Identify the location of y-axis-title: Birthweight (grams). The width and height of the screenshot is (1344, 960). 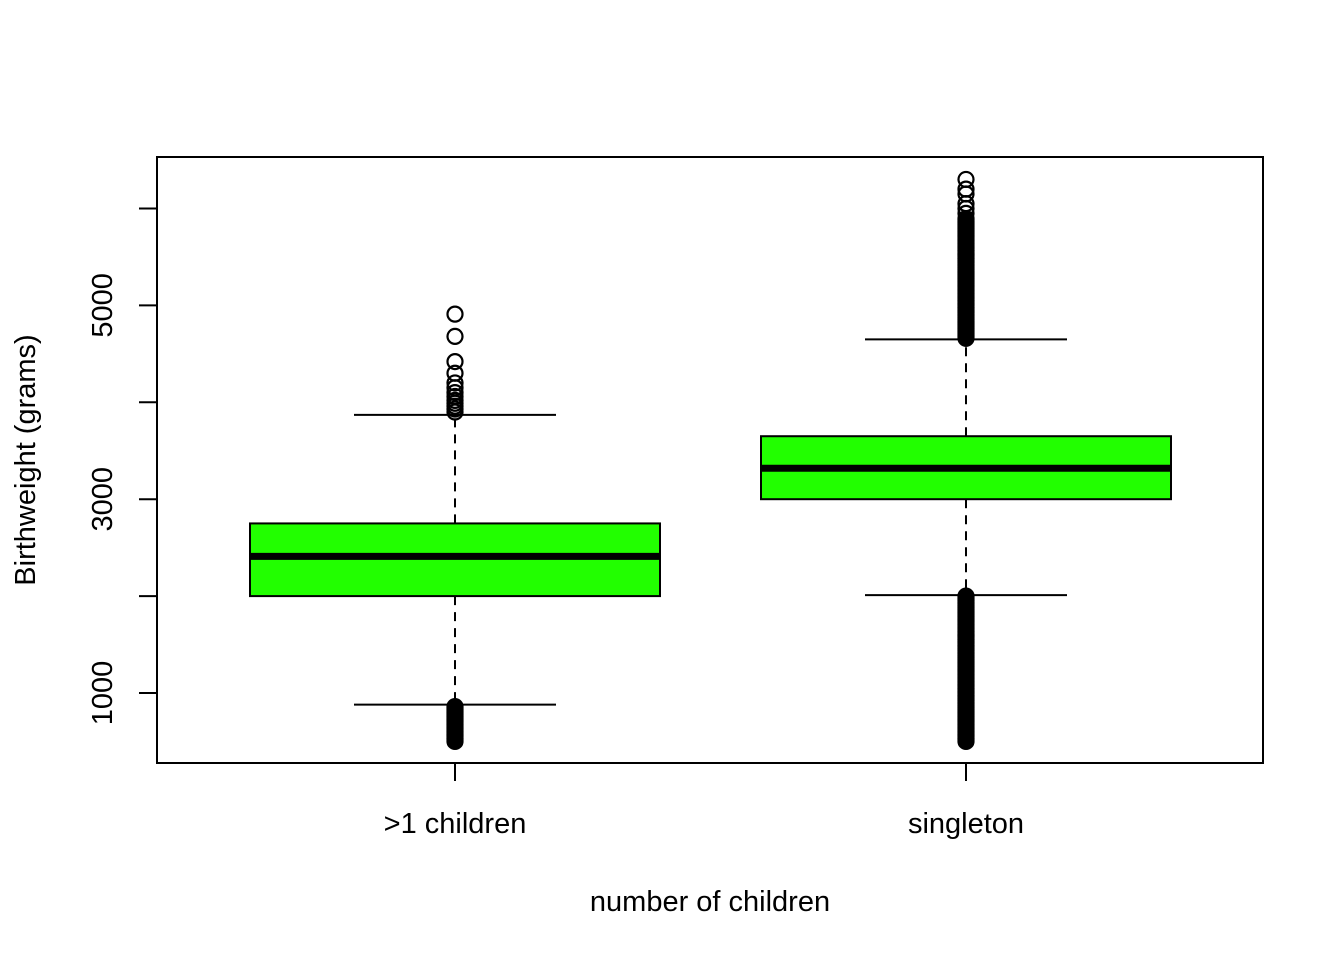
(26, 459).